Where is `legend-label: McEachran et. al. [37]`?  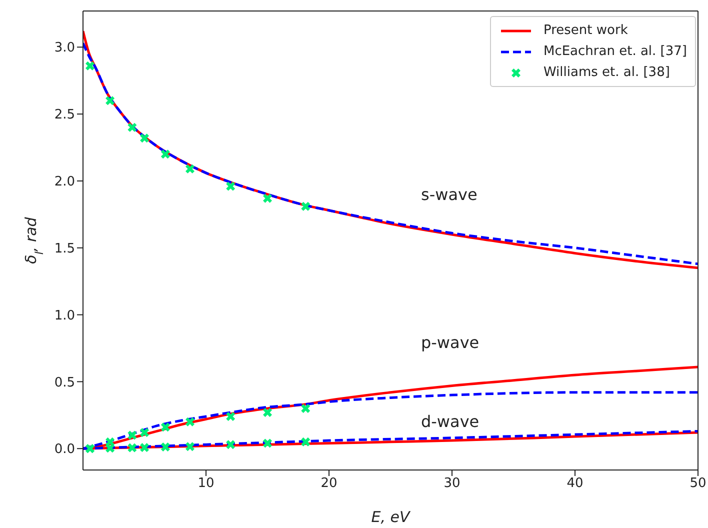
legend-label: McEachran et. al. [37] is located at coordinates (615, 51).